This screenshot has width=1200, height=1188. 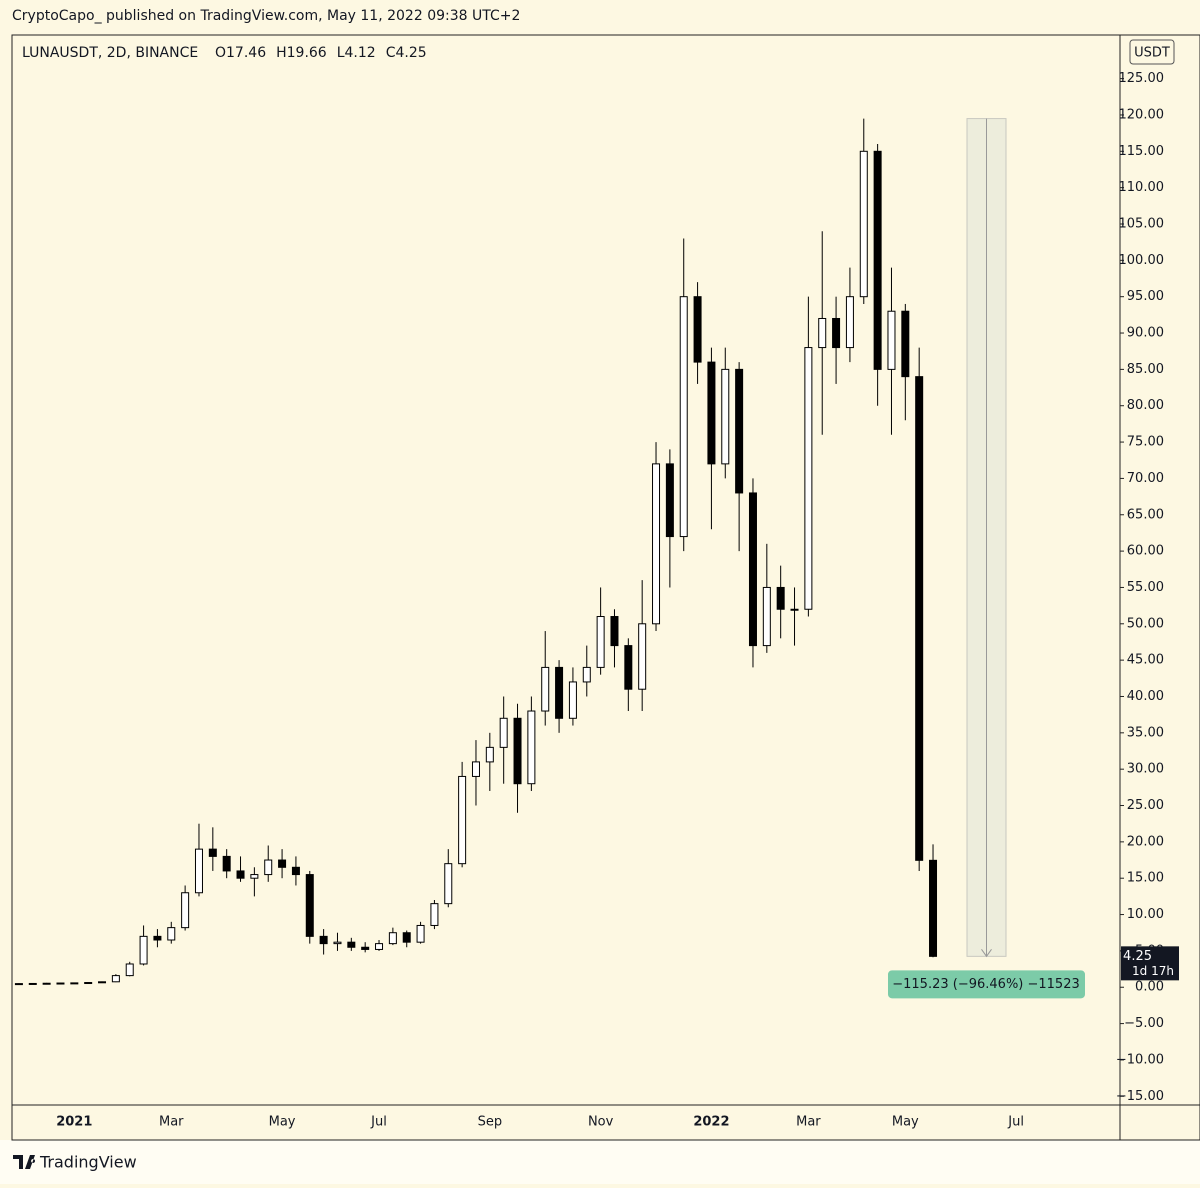 What do you see at coordinates (24, 1162) in the screenshot?
I see `logo-icon` at bounding box center [24, 1162].